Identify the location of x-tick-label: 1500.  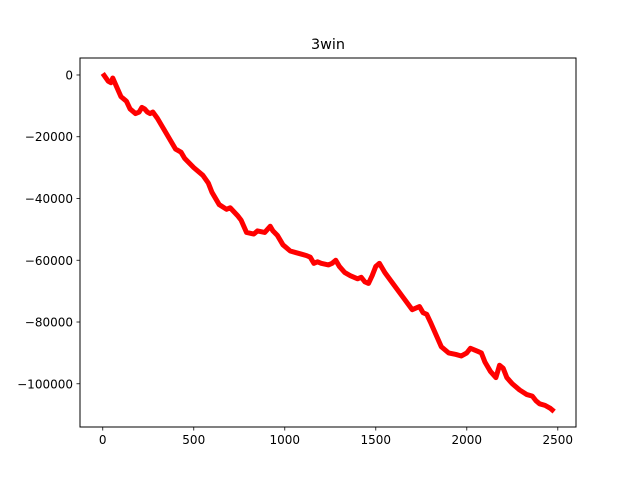
(376, 440).